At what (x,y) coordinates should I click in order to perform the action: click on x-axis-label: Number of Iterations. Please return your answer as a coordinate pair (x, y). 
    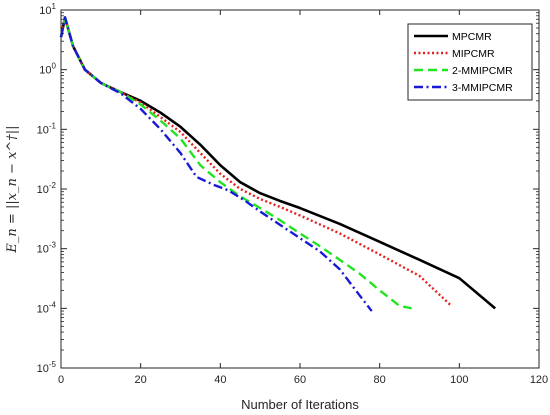
    Looking at the image, I should click on (300, 404).